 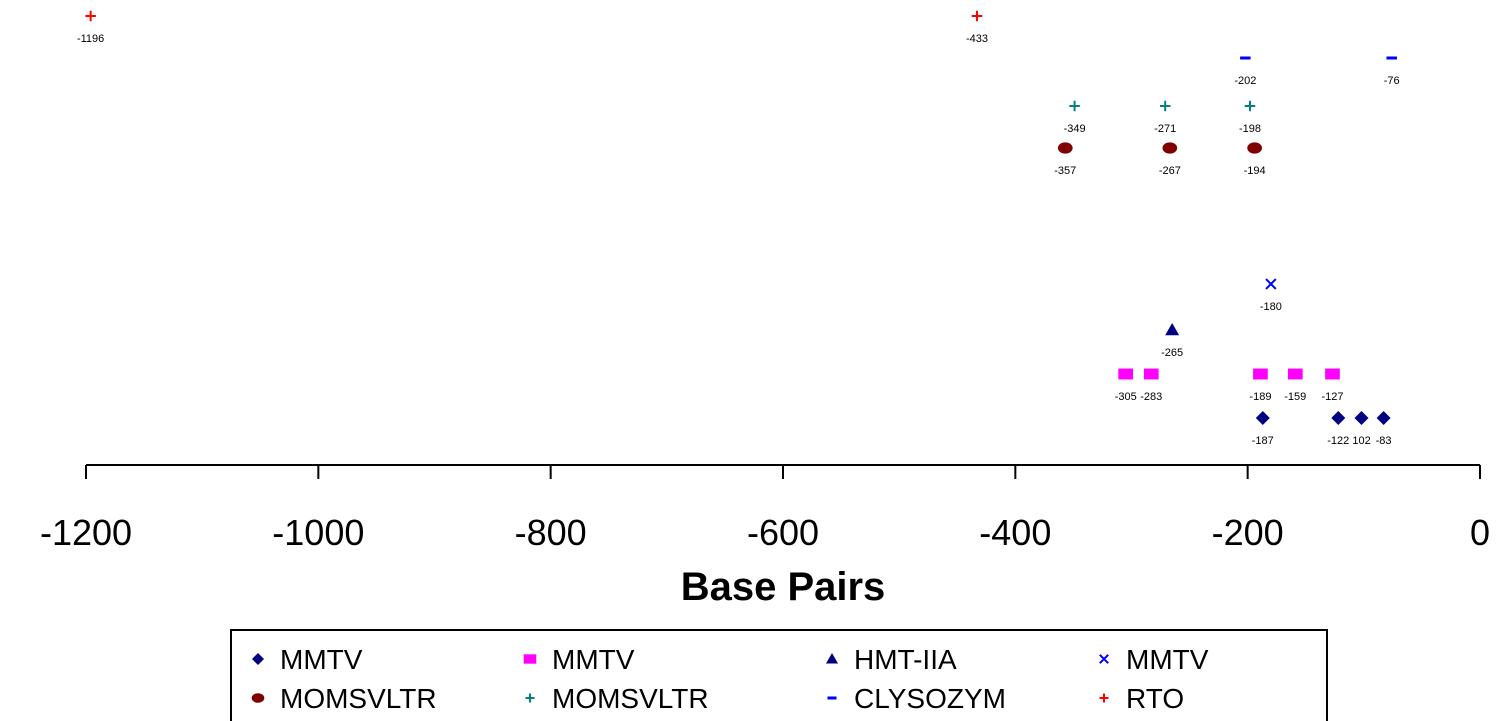 I want to click on x-tick-label: -1000, so click(x=318, y=532).